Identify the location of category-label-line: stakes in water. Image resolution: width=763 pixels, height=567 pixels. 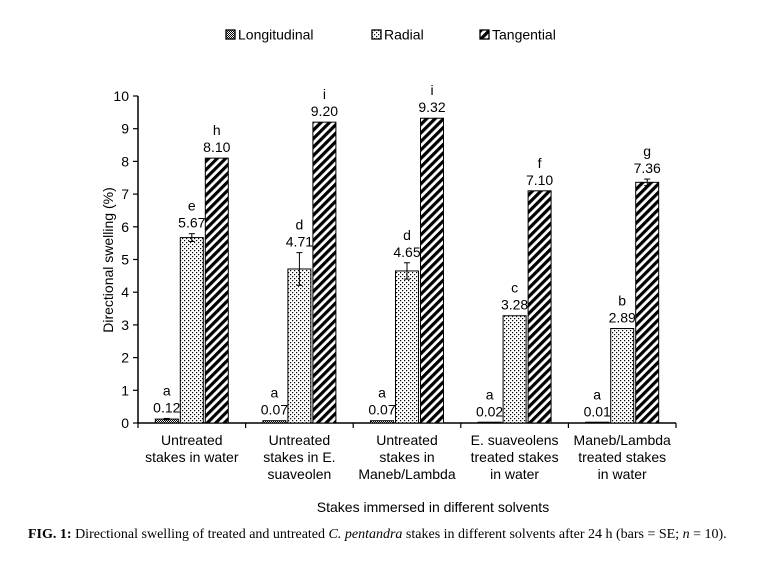
(192, 457).